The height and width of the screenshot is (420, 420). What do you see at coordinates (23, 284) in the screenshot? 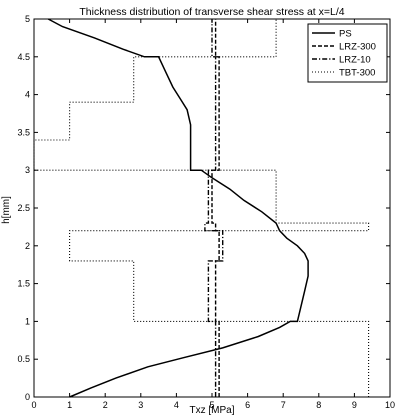
I see `y-tick-label: 1.5` at bounding box center [23, 284].